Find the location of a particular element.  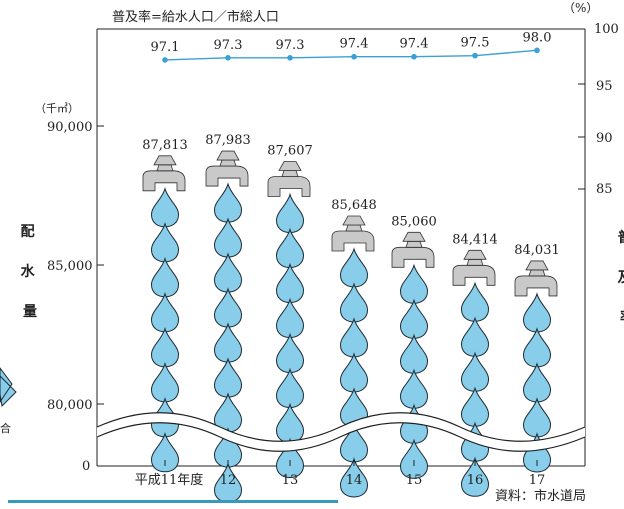

rate-series: 97.1 97.3 97.3 97.4 97.4 97.5 98.0 is located at coordinates (351, 46).